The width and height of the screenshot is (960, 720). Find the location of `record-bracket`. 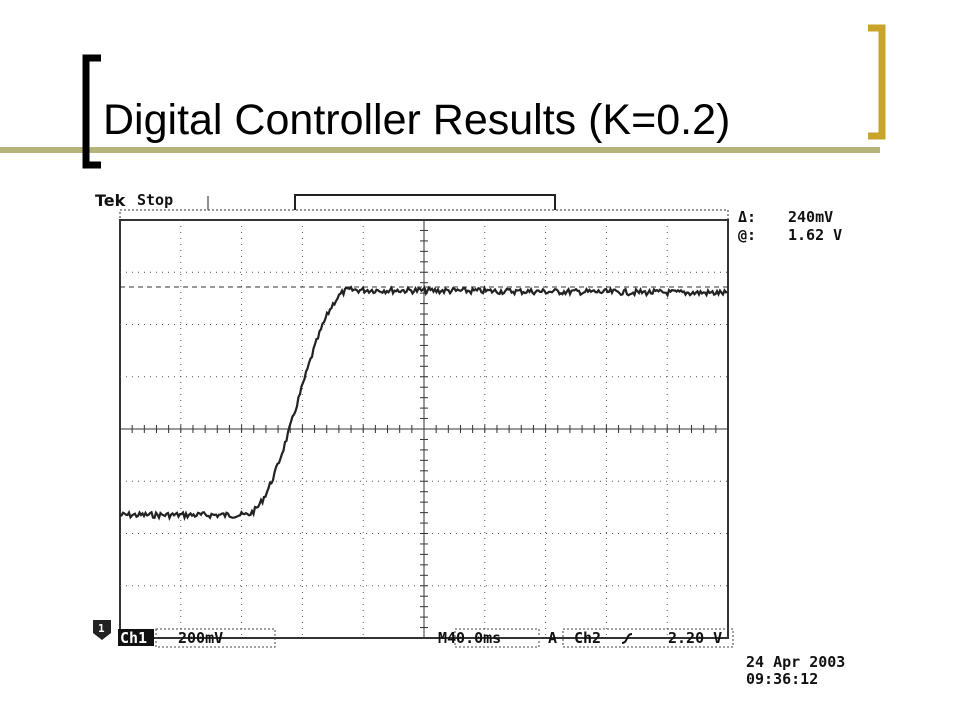

record-bracket is located at coordinates (425, 202).